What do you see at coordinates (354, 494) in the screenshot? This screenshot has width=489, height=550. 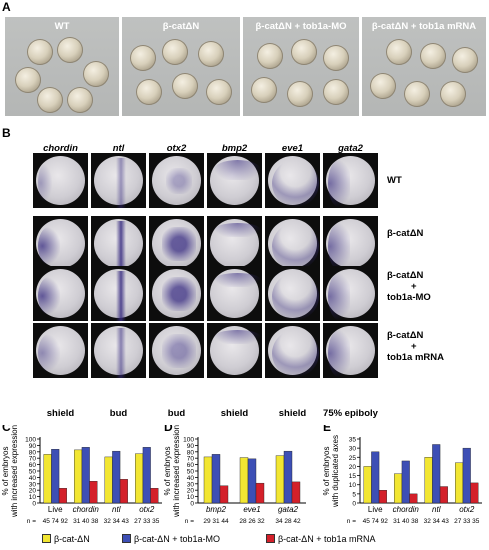 I see `y-tick-label: 5` at bounding box center [354, 494].